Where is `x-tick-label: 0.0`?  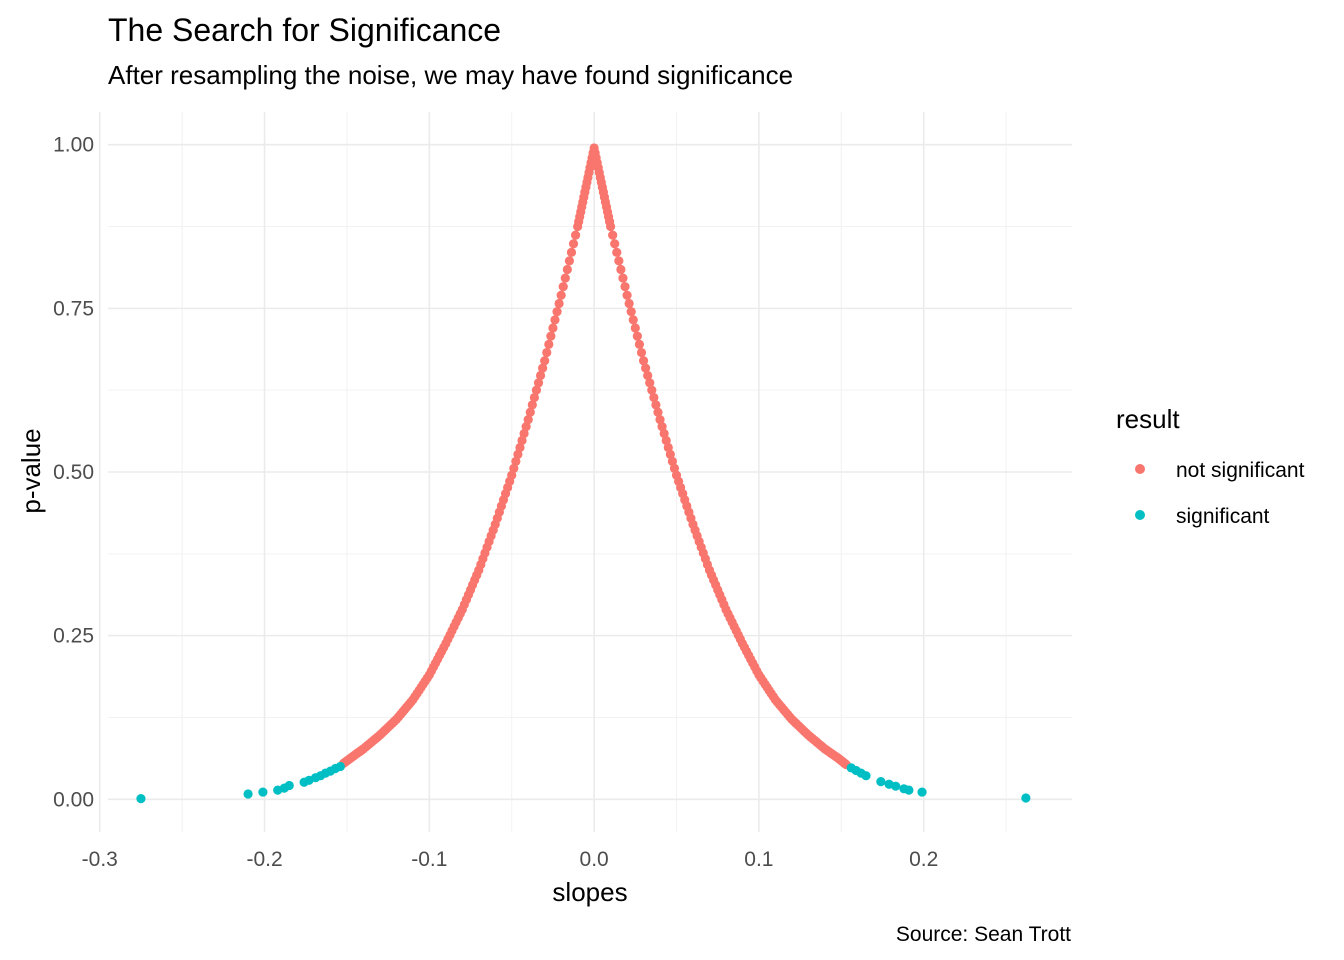 x-tick-label: 0.0 is located at coordinates (594, 859).